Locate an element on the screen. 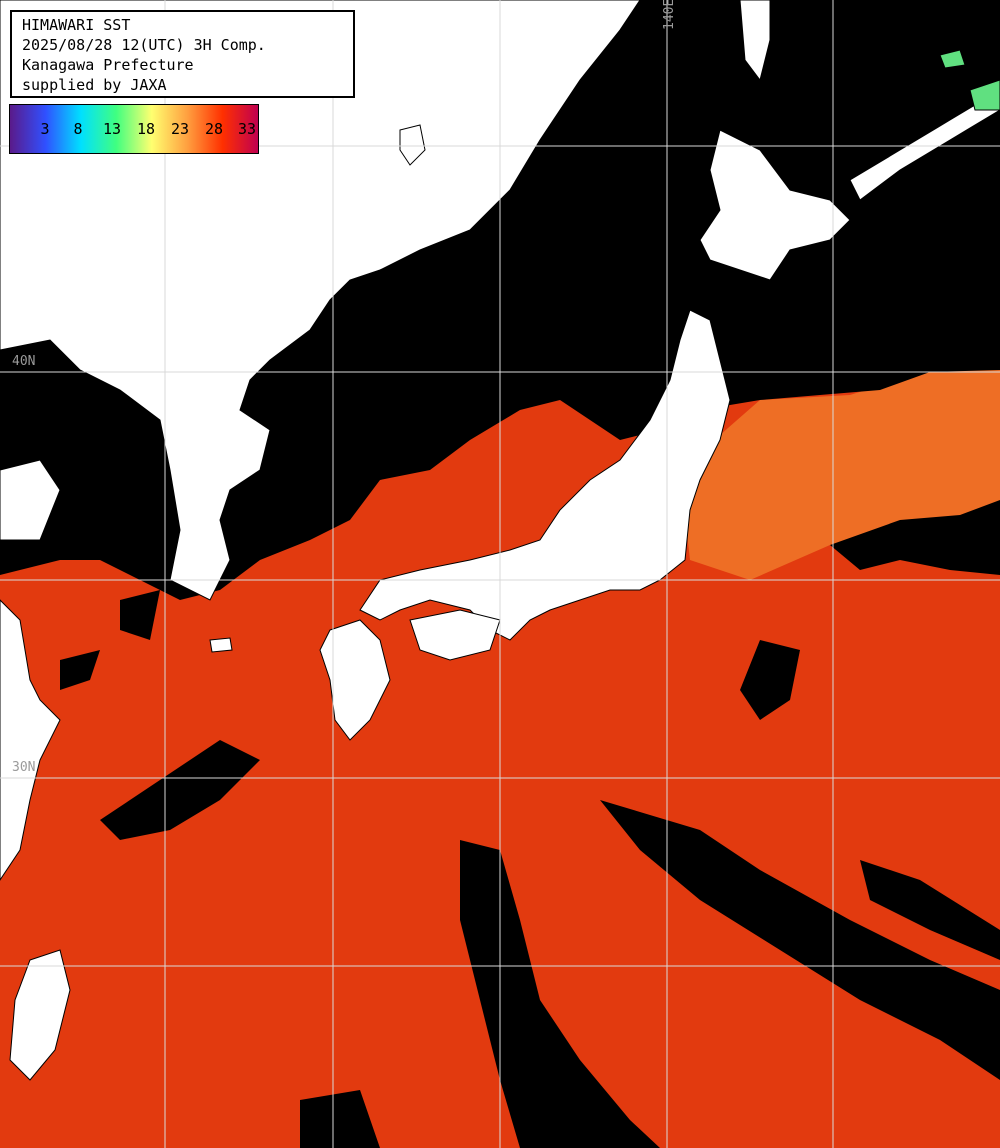 The height and width of the screenshot is (1148, 1000). honshu is located at coordinates (545, 475).